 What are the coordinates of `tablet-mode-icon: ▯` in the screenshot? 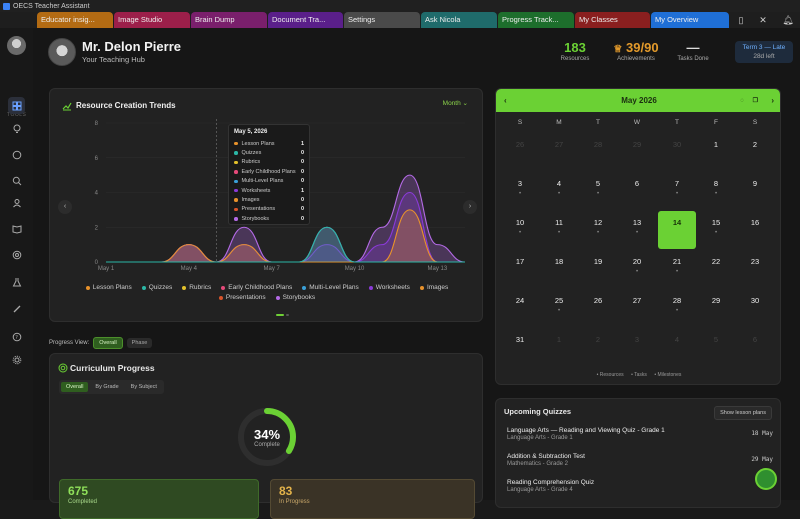 It's located at (741, 20).